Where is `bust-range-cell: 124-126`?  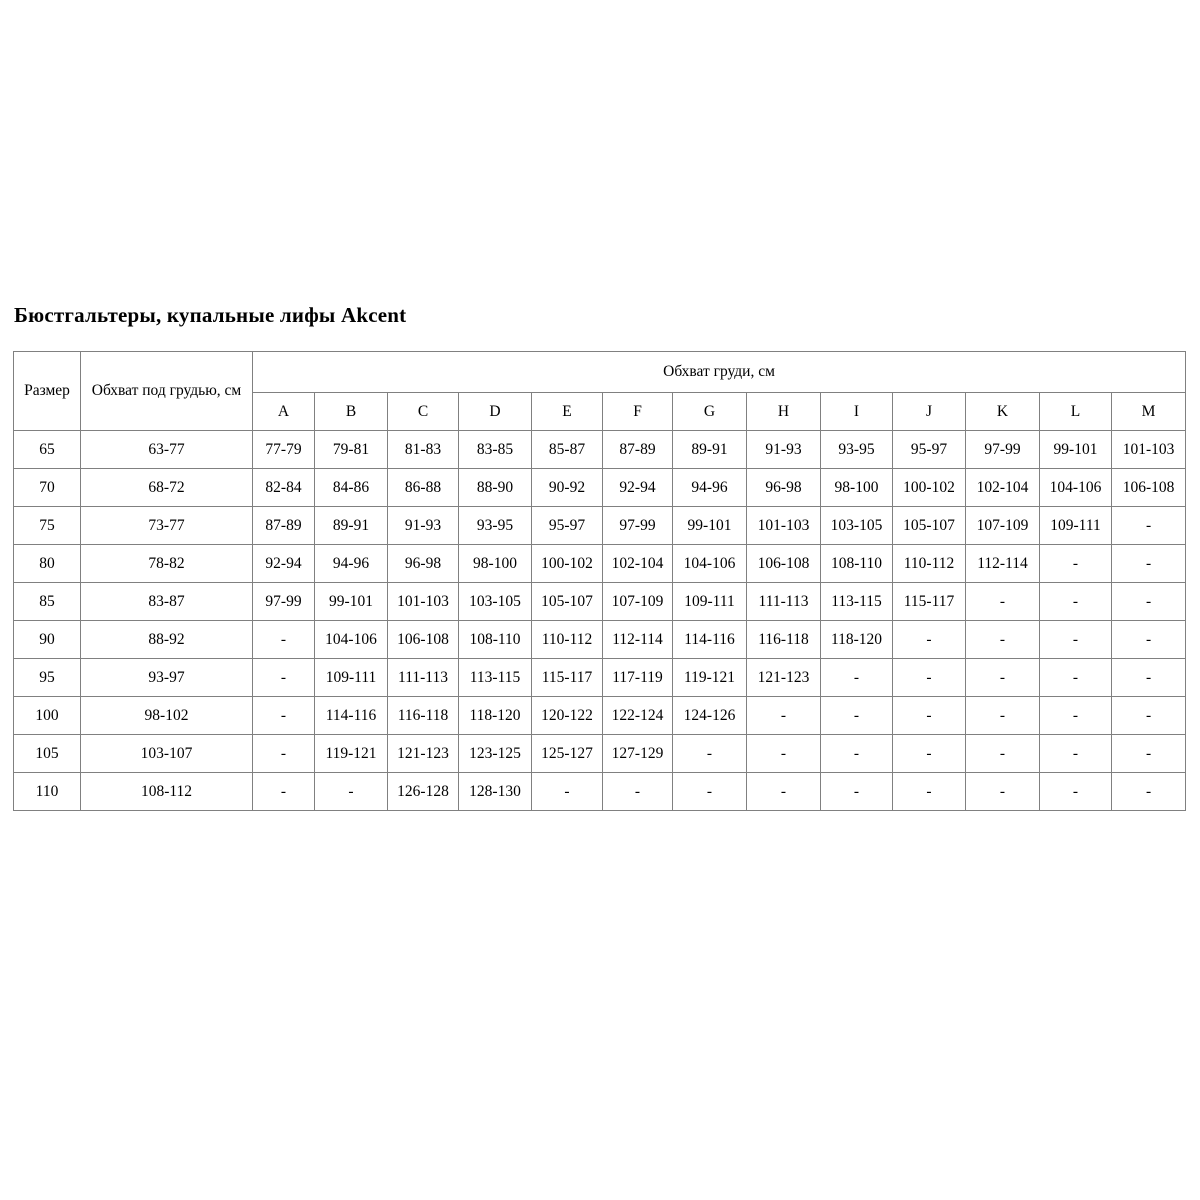 bust-range-cell: 124-126 is located at coordinates (709, 715).